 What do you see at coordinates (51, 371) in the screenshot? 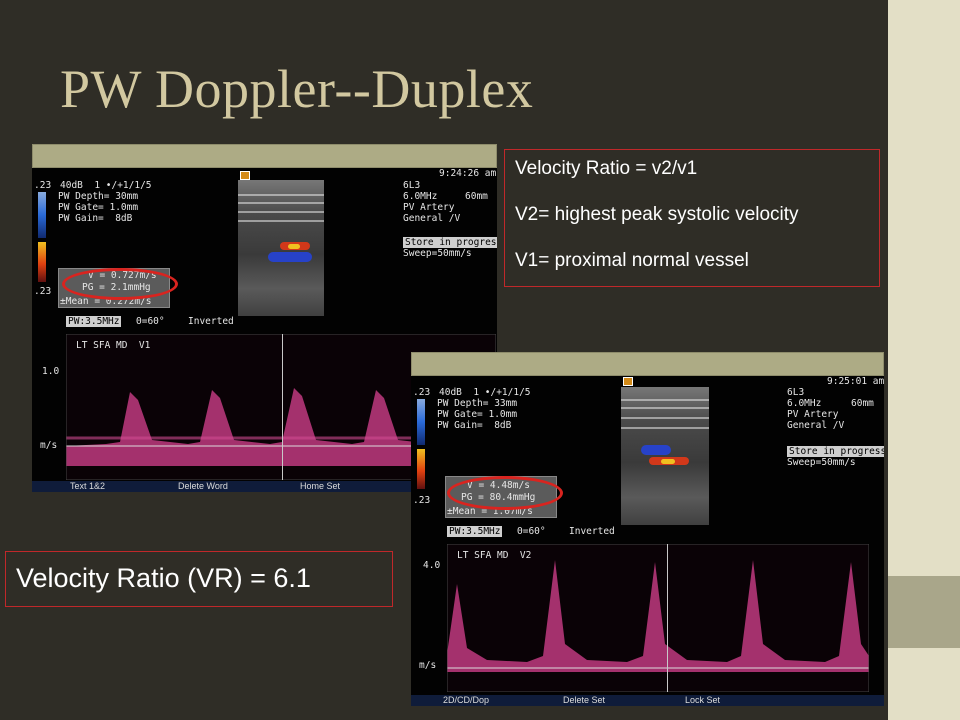
I see `velocity-scale-value: 1.0` at bounding box center [51, 371].